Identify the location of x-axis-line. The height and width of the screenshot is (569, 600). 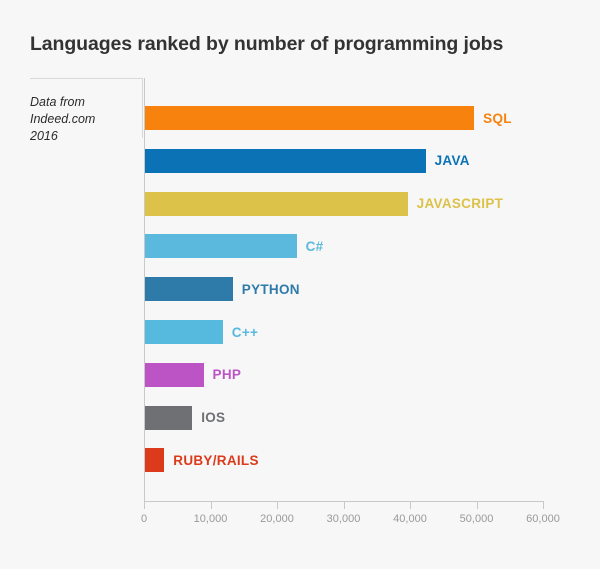
(344, 501).